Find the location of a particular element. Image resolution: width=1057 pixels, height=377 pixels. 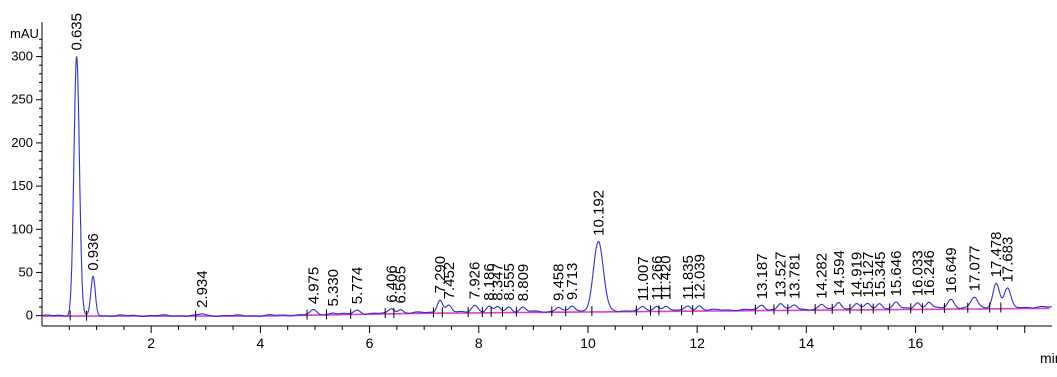

peak-label: 7.290 is located at coordinates (440, 275).